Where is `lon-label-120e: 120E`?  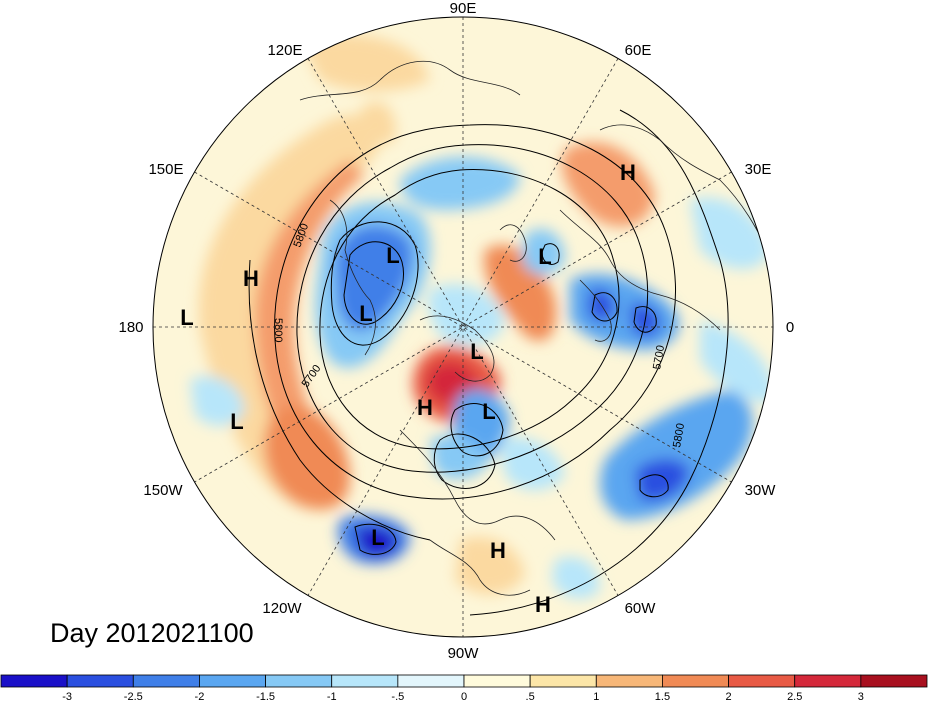 lon-label-120e: 120E is located at coordinates (284, 50).